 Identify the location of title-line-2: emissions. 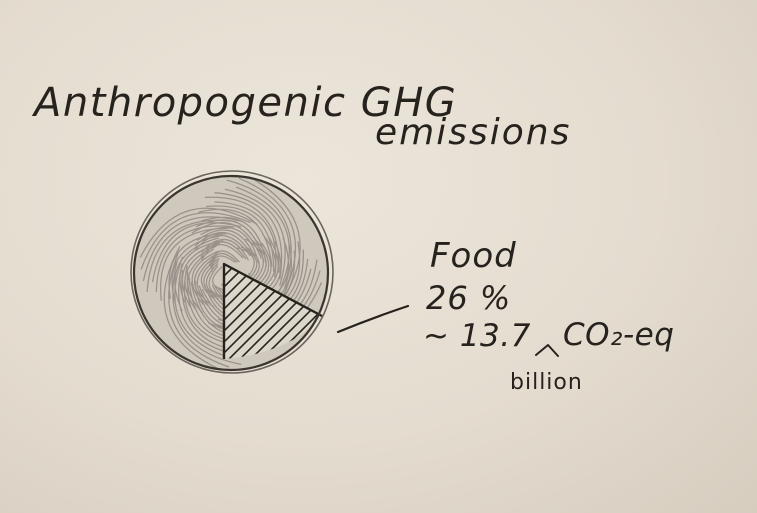
(473, 132).